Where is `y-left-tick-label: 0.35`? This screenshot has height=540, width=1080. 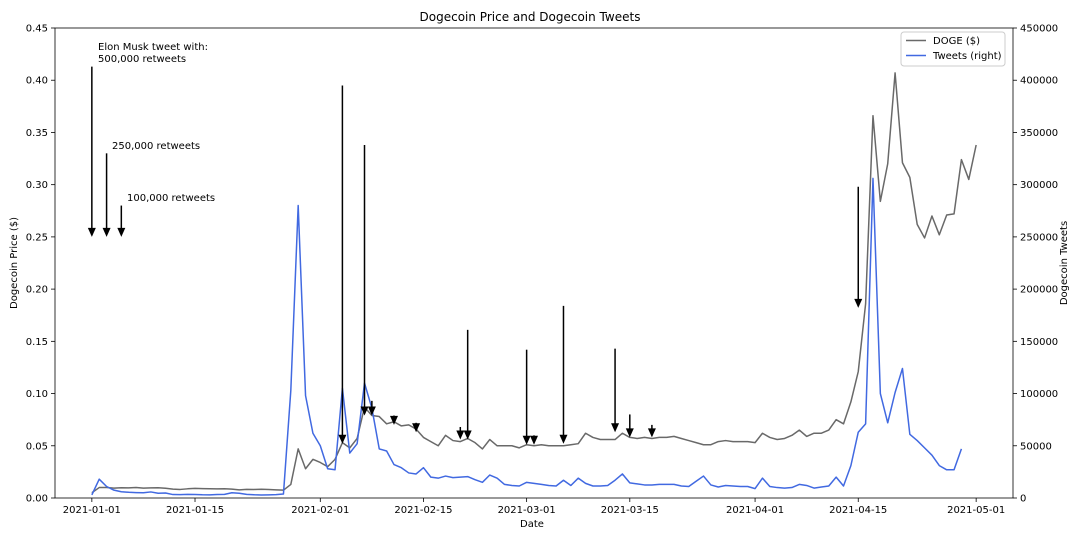 y-left-tick-label: 0.35 is located at coordinates (37, 133).